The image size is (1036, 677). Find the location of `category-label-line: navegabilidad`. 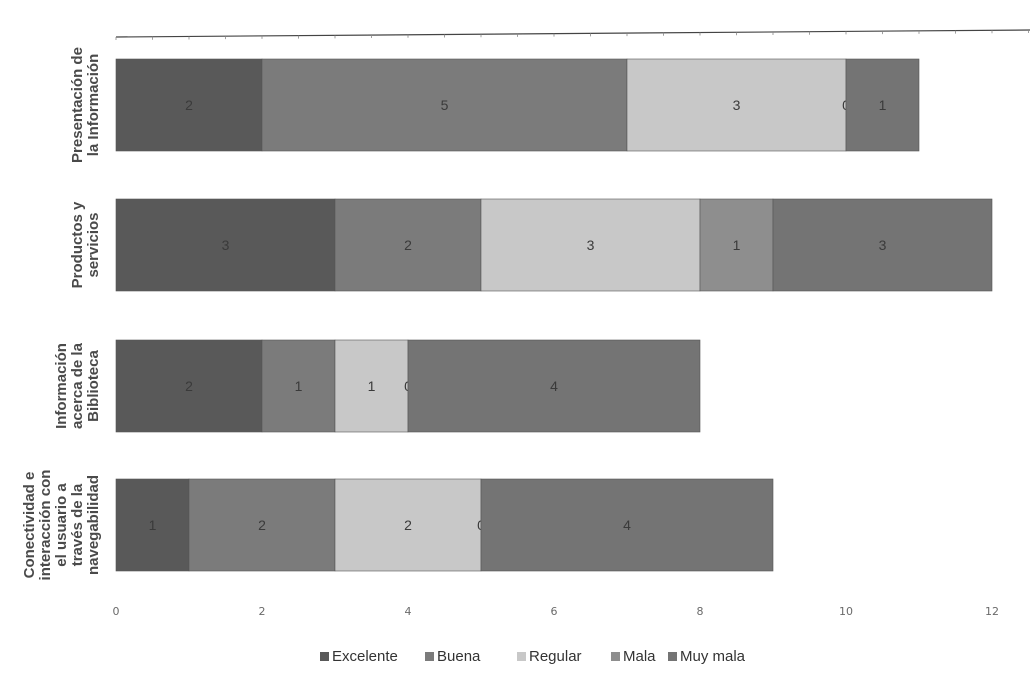

category-label-line: navegabilidad is located at coordinates (93, 525).